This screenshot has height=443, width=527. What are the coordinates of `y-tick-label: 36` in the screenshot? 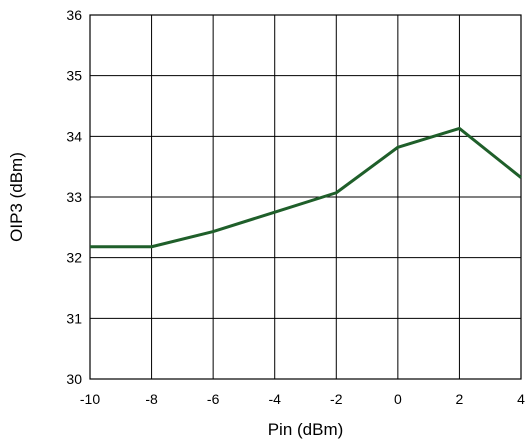 It's located at (74, 15).